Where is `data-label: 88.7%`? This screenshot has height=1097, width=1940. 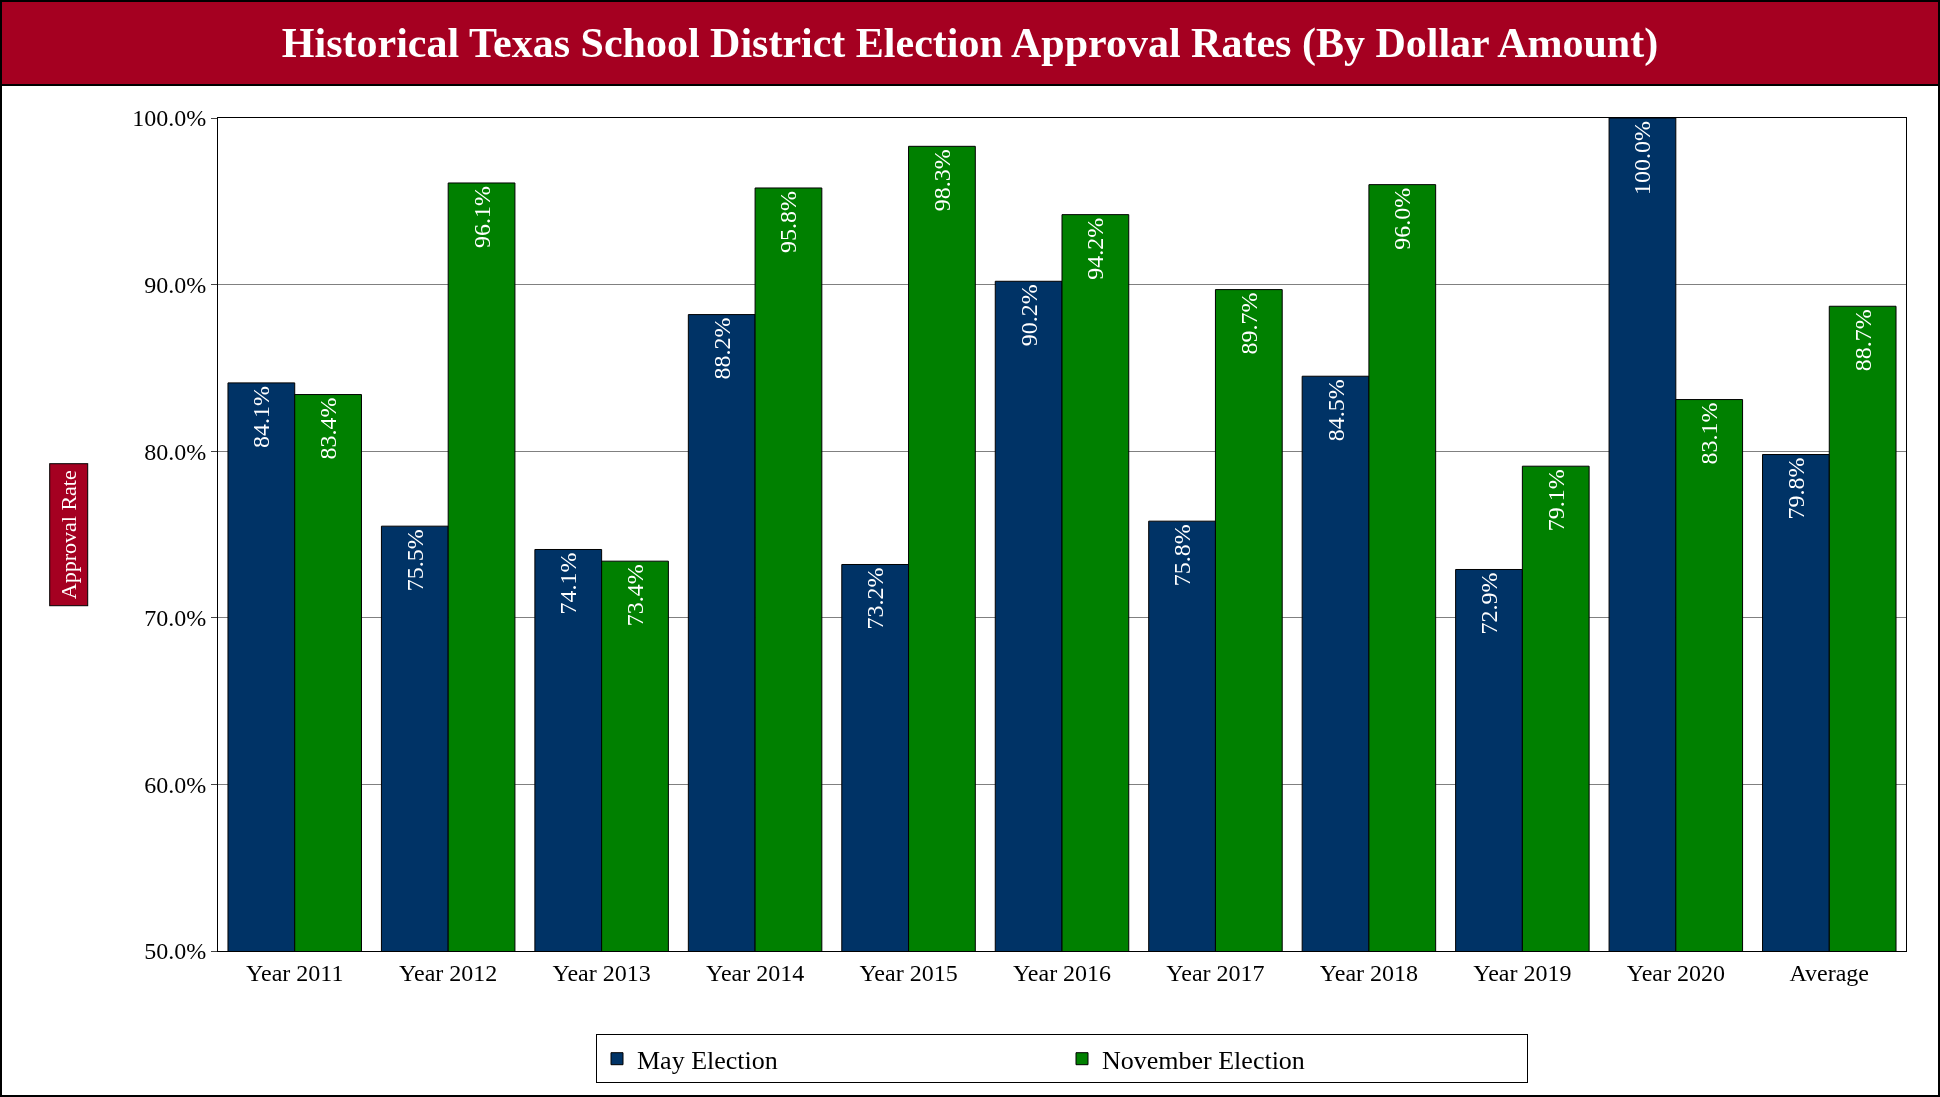
data-label: 88.7% is located at coordinates (1862, 340).